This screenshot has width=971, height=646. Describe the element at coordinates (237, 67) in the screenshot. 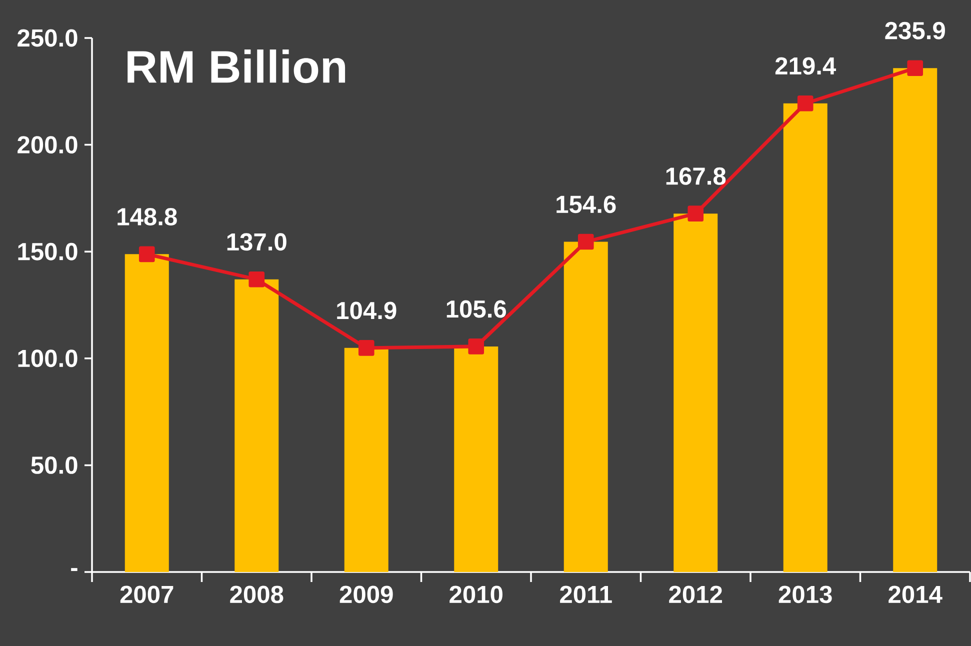

I see `chart-title: RM Billion` at that location.